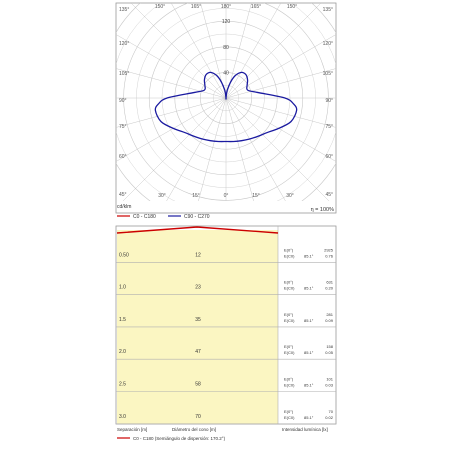 This screenshot has width=452, height=452. Describe the element at coordinates (329, 379) in the screenshot. I see `row-e0-value: 101` at that location.